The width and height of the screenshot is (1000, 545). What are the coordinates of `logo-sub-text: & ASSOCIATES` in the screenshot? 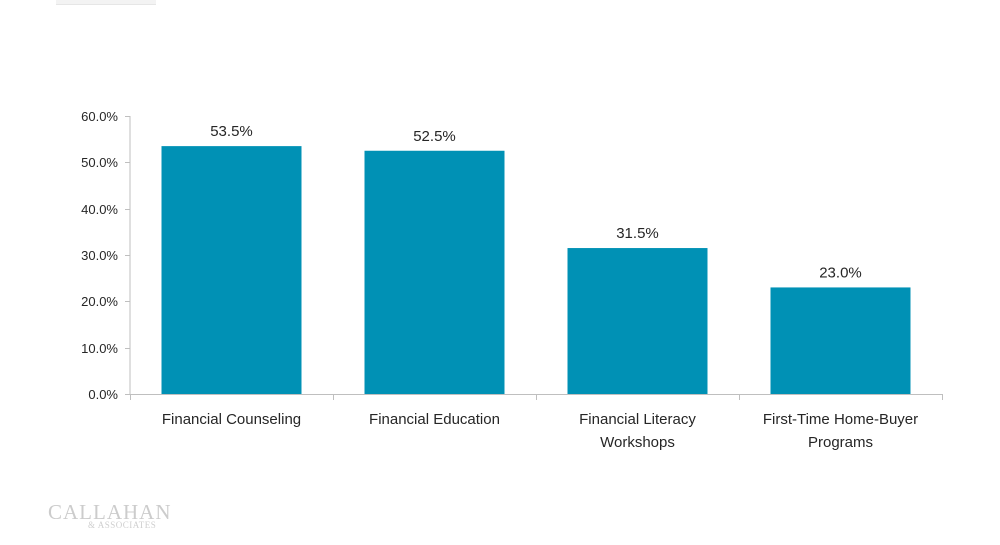 It's located at (122, 525).